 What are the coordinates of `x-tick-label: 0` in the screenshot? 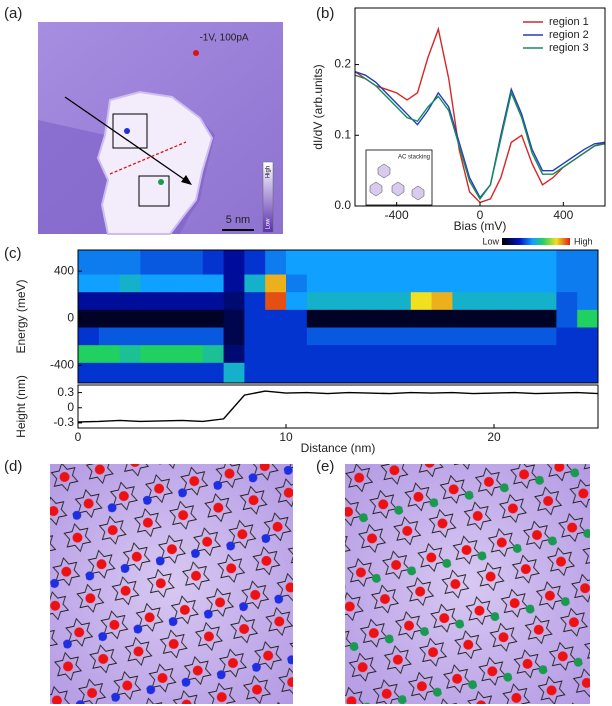 It's located at (78, 437).